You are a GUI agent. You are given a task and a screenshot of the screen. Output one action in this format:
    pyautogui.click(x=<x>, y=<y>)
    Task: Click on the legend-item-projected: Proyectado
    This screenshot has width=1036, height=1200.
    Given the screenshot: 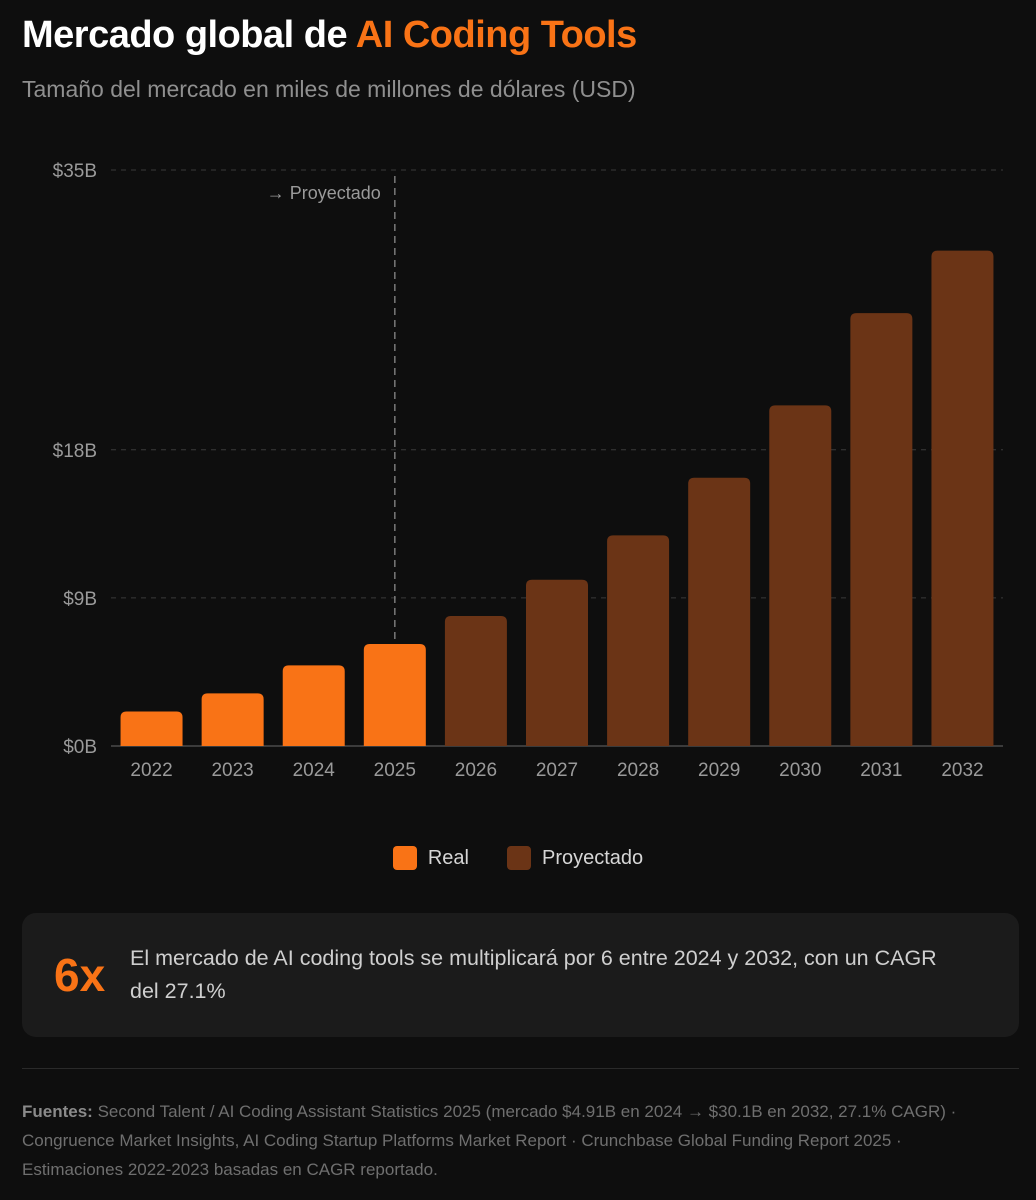 What is the action you would take?
    pyautogui.click(x=575, y=858)
    